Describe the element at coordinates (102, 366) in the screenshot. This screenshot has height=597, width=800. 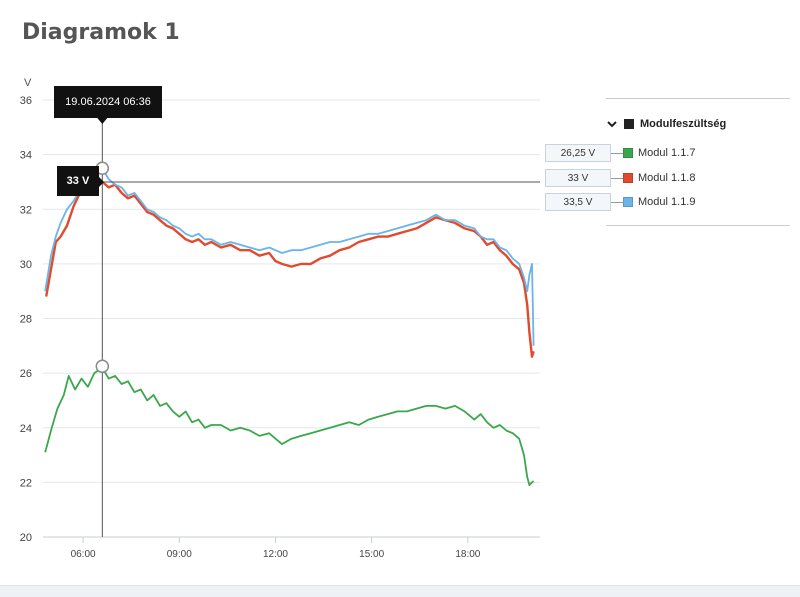
I see `crosshair-marker` at that location.